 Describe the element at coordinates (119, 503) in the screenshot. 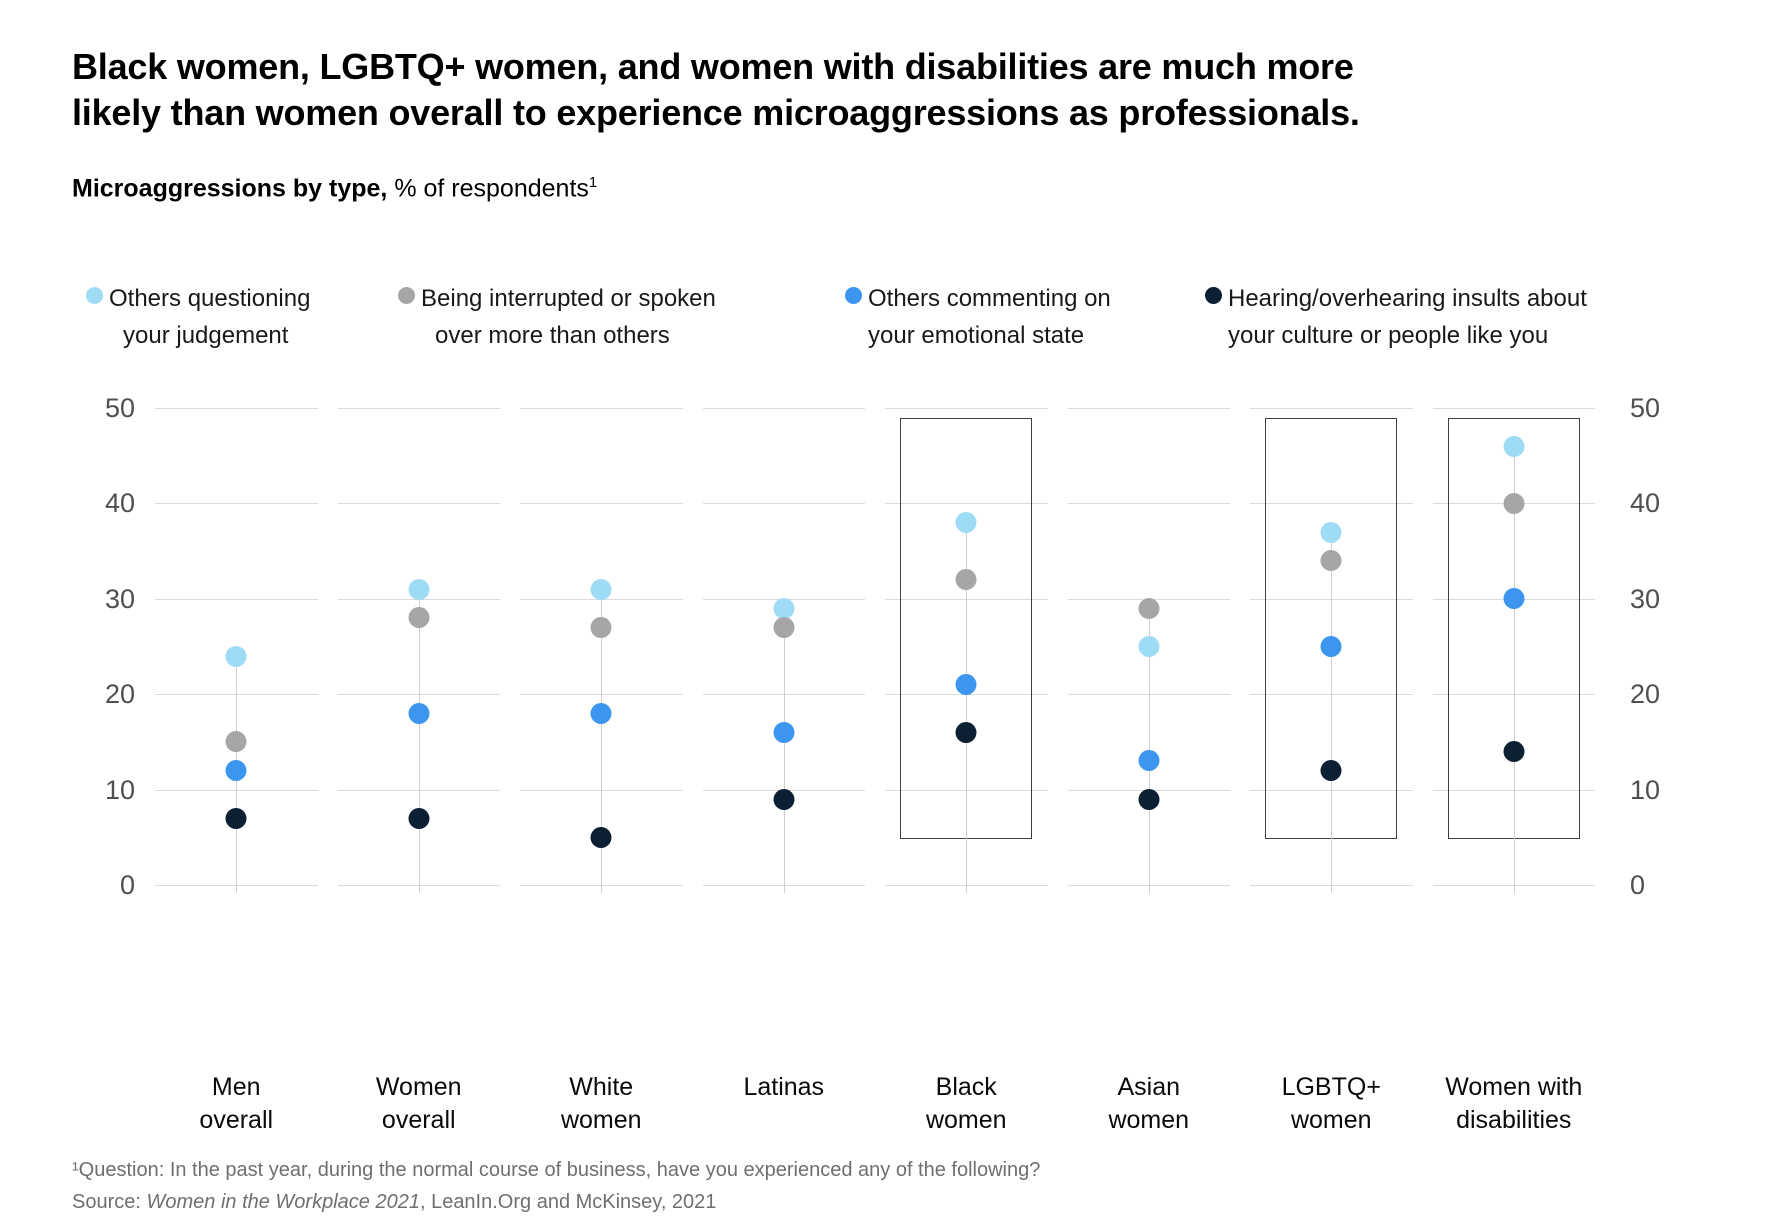

I see `y-tick-label-left: 40` at that location.